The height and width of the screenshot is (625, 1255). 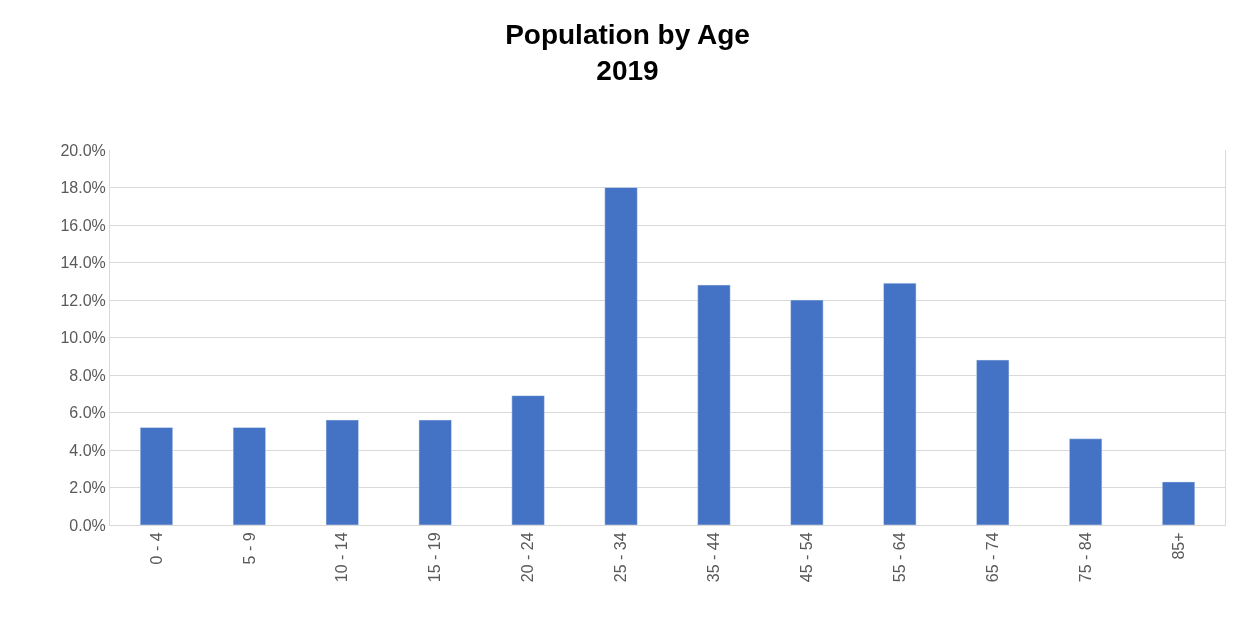 I want to click on x-tick-label: 10 - 14, so click(x=342, y=557).